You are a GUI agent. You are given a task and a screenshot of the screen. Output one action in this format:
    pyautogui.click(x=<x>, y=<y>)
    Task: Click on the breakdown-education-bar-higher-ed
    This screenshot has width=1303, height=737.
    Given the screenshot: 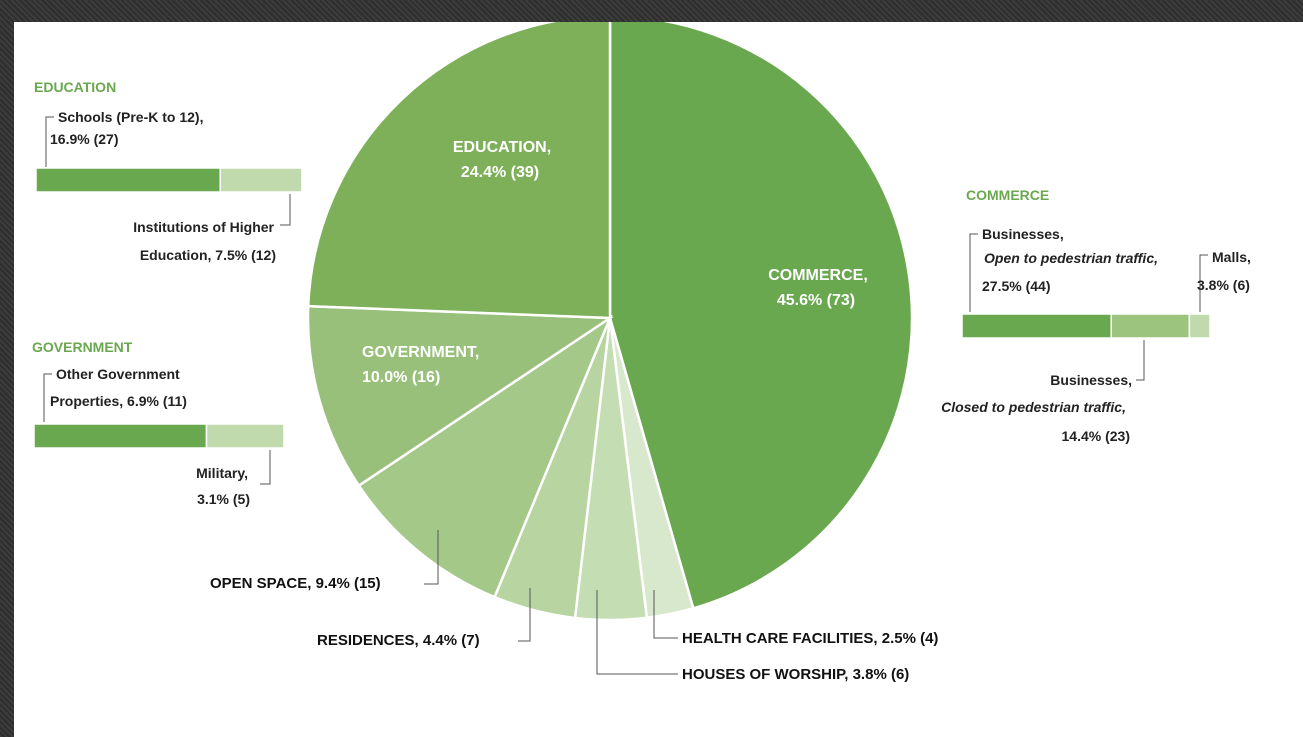 What is the action you would take?
    pyautogui.click(x=261, y=180)
    